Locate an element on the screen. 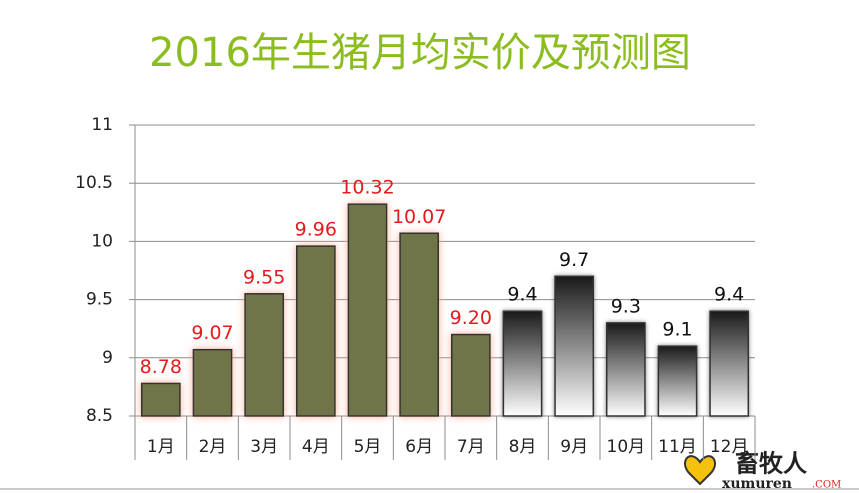 This screenshot has height=493, width=859. value-label: 8.78 is located at coordinates (161, 367).